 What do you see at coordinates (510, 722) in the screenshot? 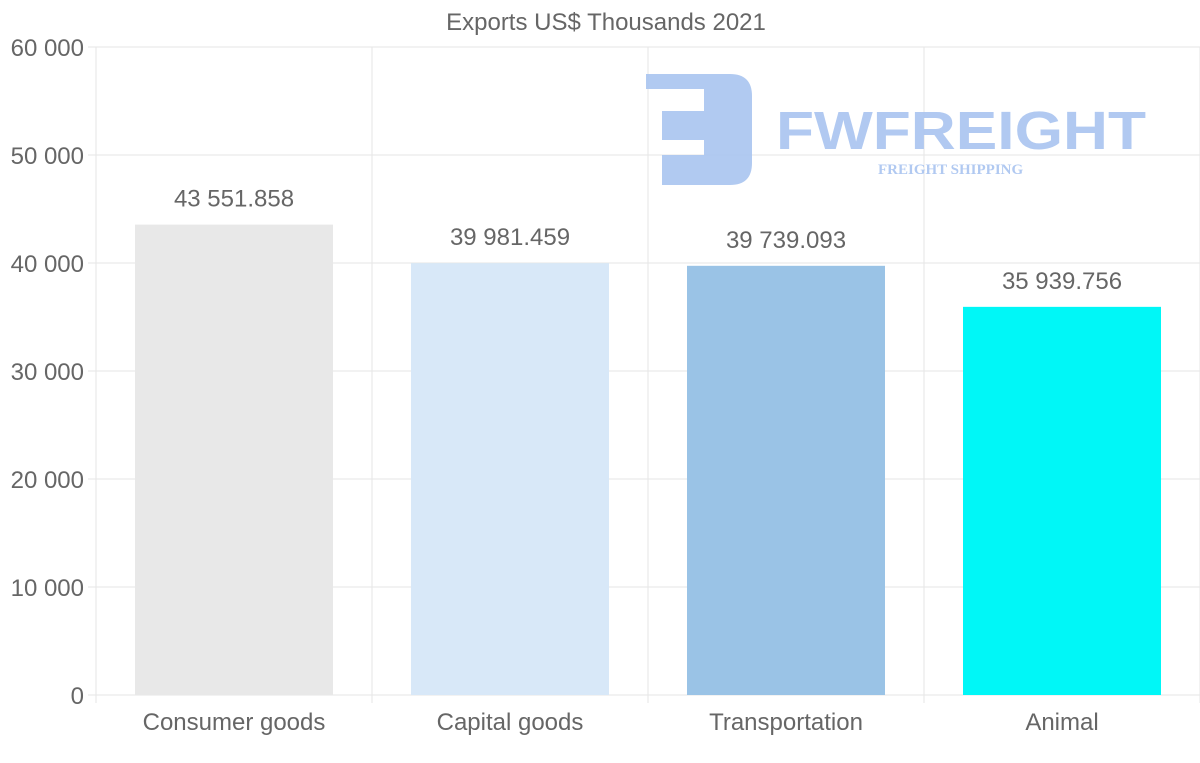
I see `x-tick-label: Capital goods` at bounding box center [510, 722].